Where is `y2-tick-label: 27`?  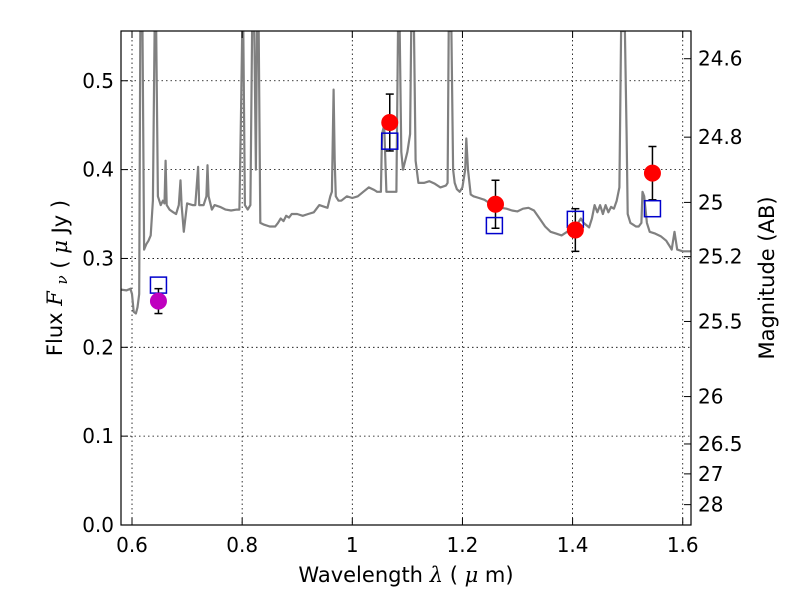
y2-tick-label: 27 is located at coordinates (710, 474).